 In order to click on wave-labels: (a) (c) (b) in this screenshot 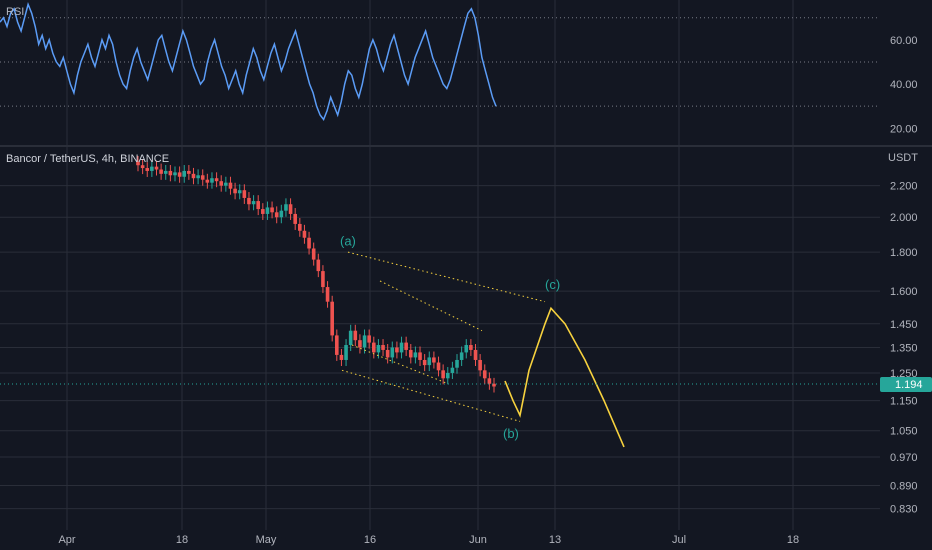, I will do `click(450, 337)`.